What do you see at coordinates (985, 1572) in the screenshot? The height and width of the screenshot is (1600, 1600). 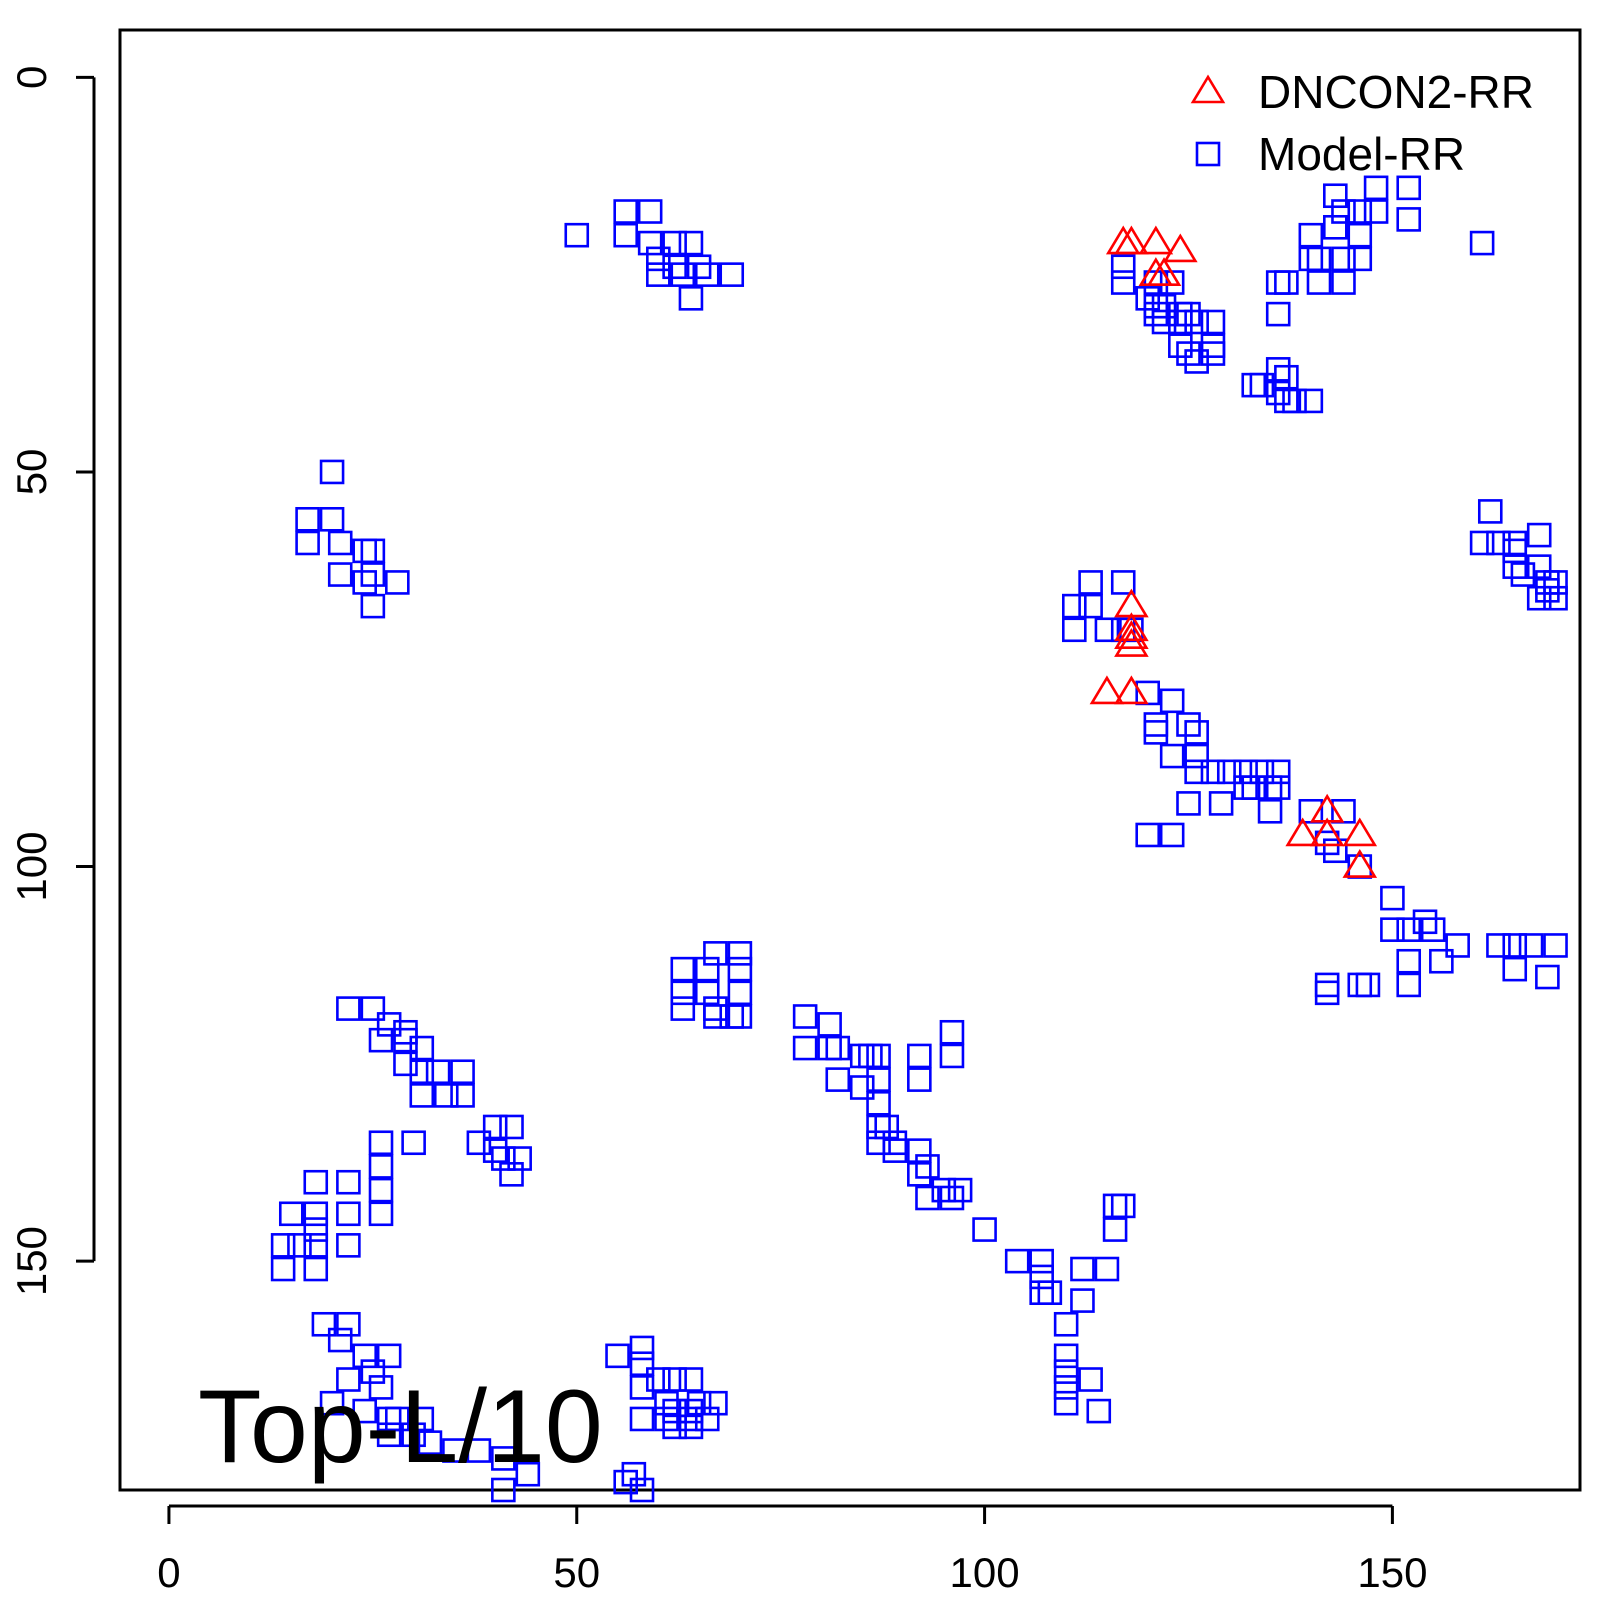 I see `x-tick-label: 100` at bounding box center [985, 1572].